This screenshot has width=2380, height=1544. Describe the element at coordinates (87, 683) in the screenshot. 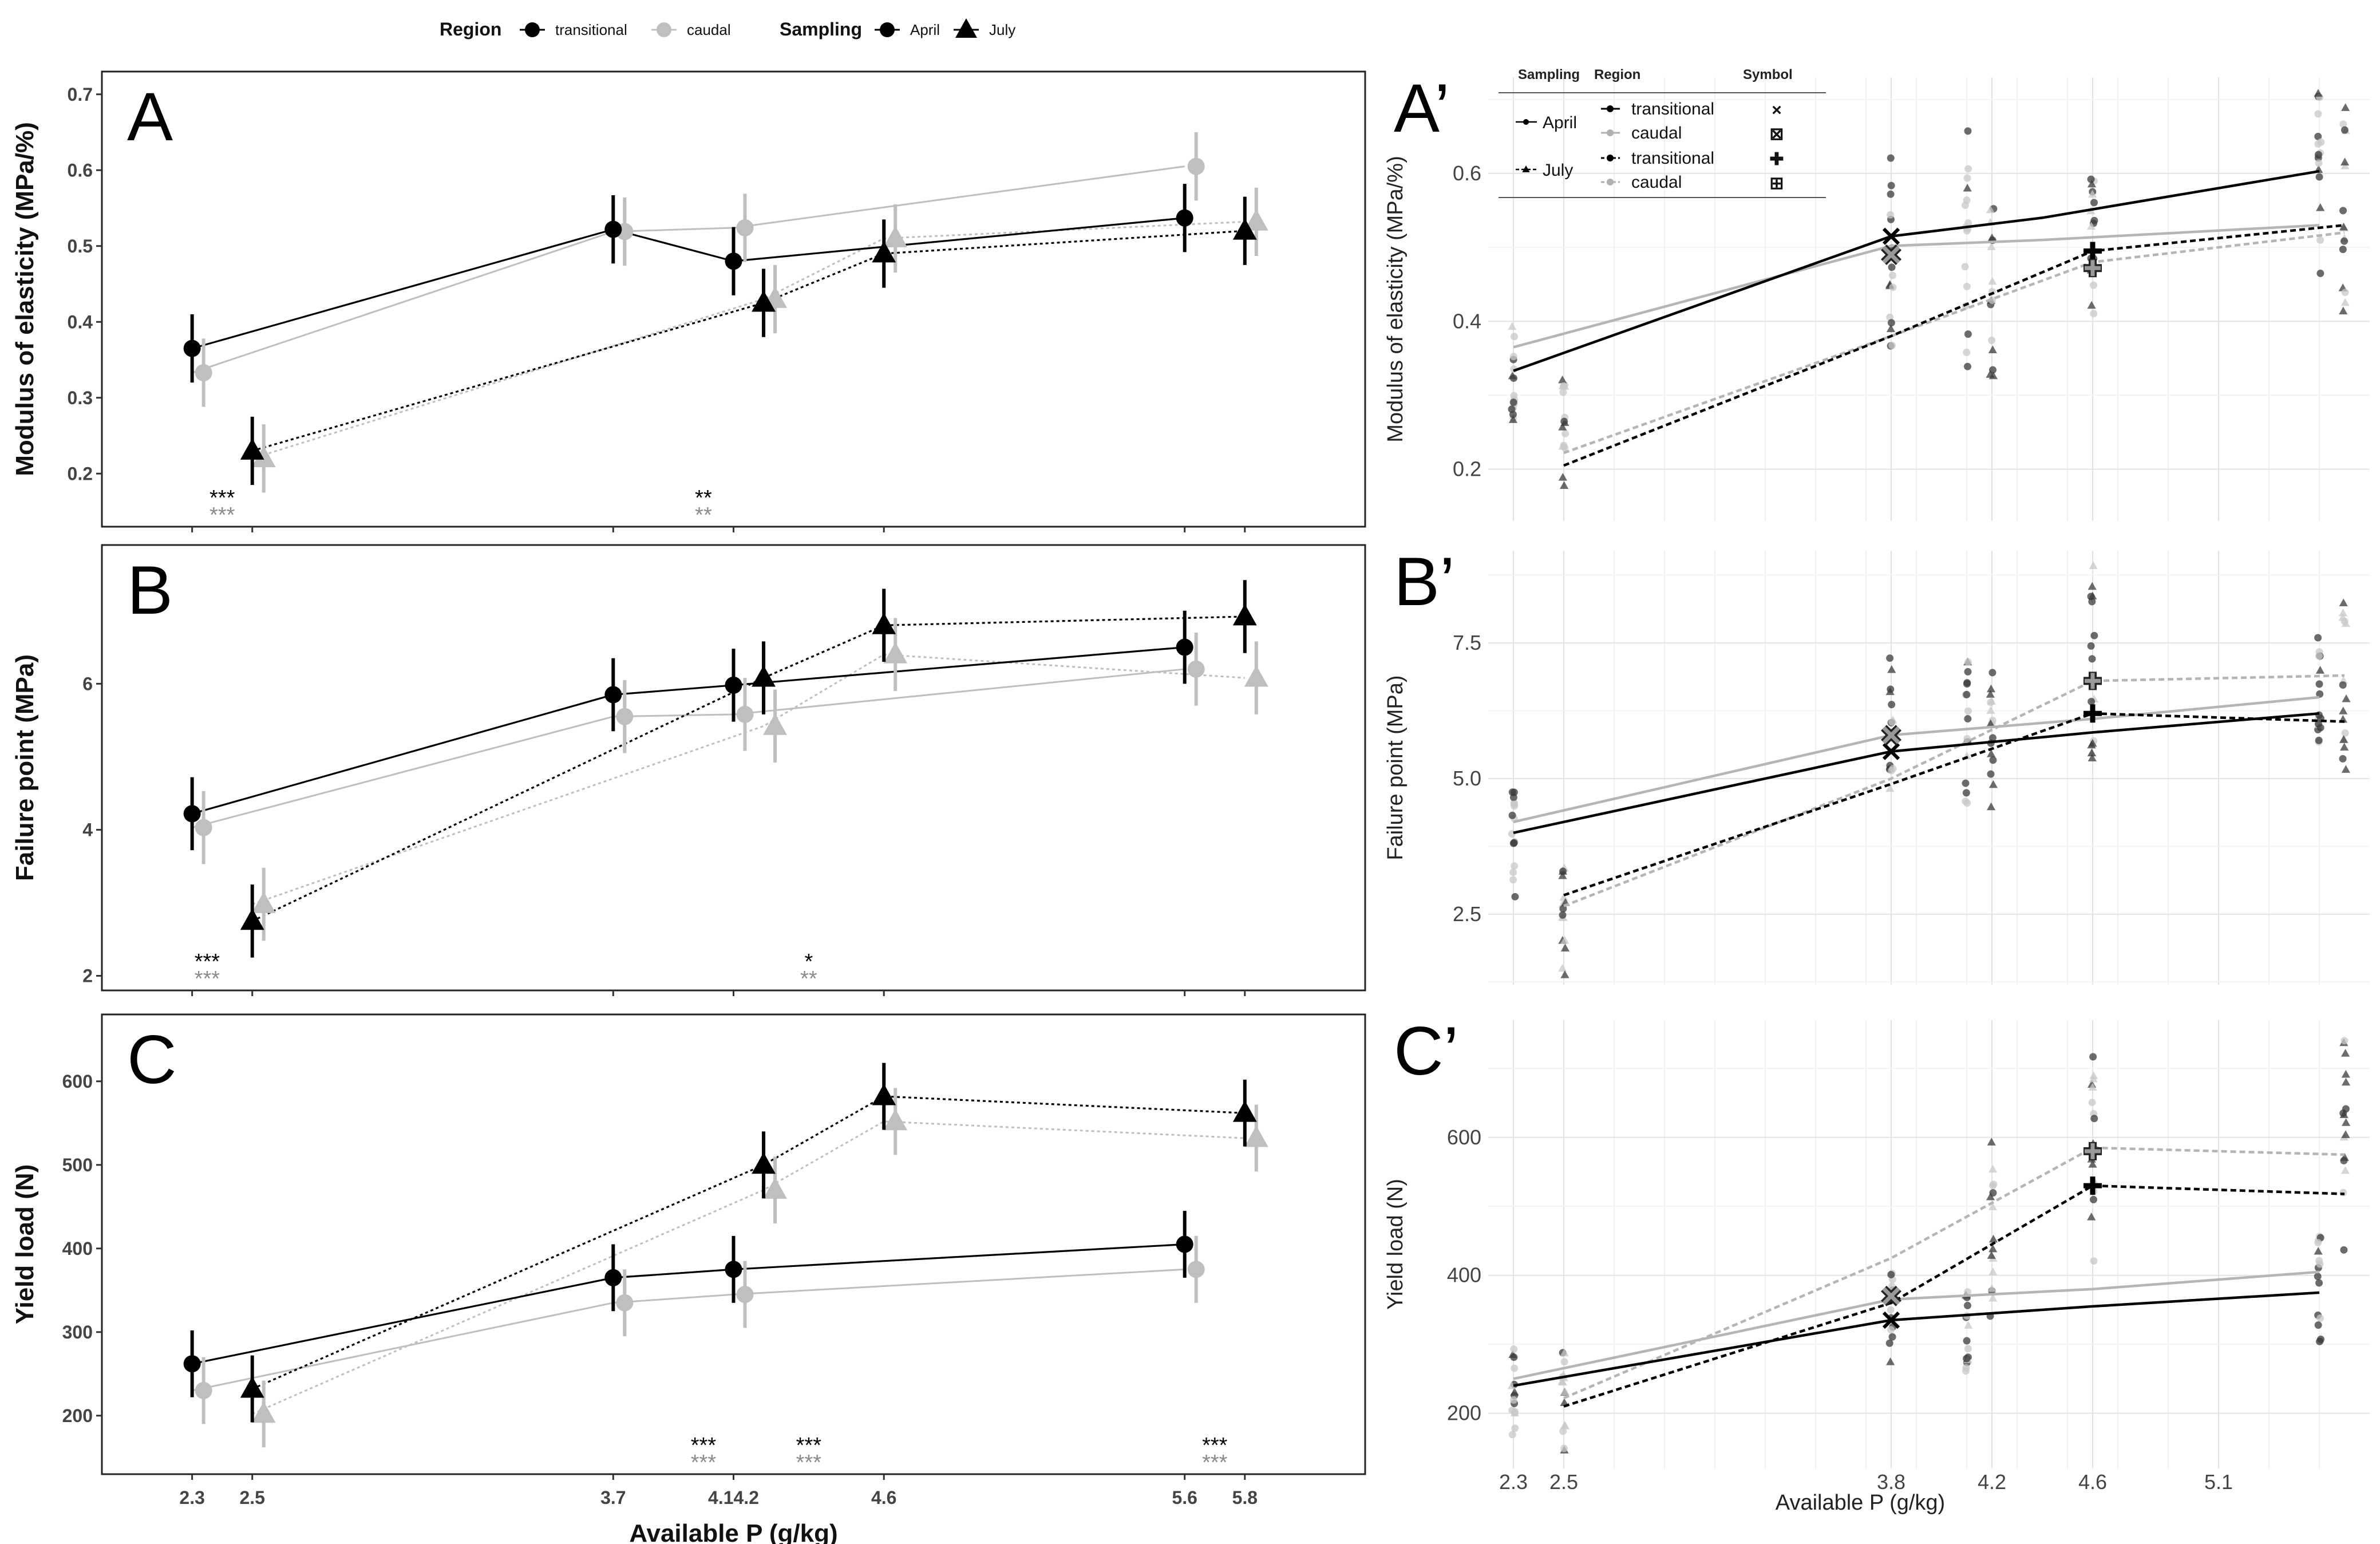

I see `y-tick-label: 6` at that location.